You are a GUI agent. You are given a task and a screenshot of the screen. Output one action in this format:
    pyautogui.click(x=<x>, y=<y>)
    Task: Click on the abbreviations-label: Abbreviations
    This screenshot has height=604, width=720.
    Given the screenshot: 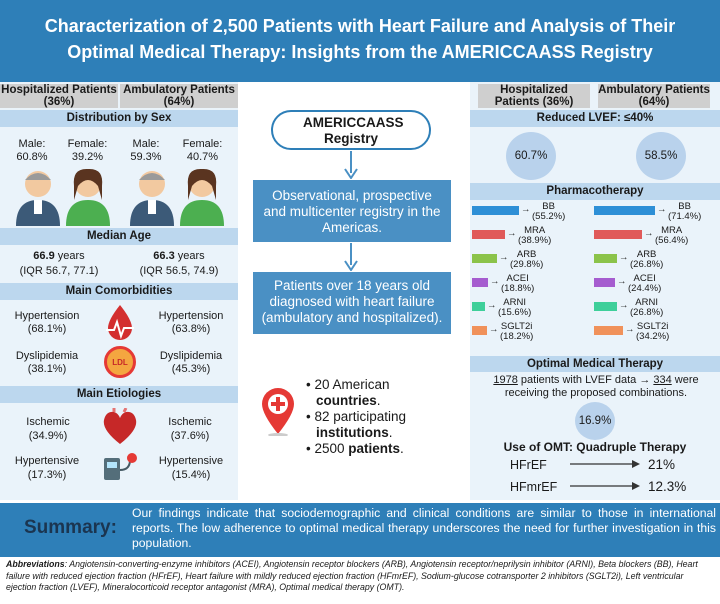 What is the action you would take?
    pyautogui.click(x=35, y=564)
    